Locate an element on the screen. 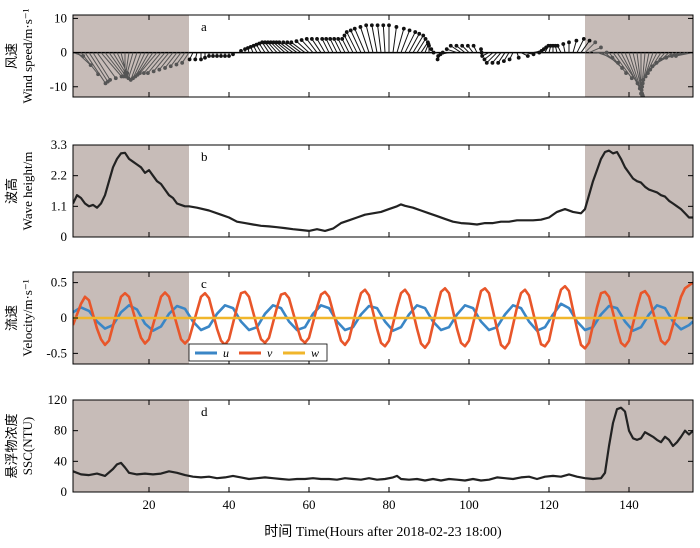  wind-vector-head-h103 is located at coordinates (481, 49).